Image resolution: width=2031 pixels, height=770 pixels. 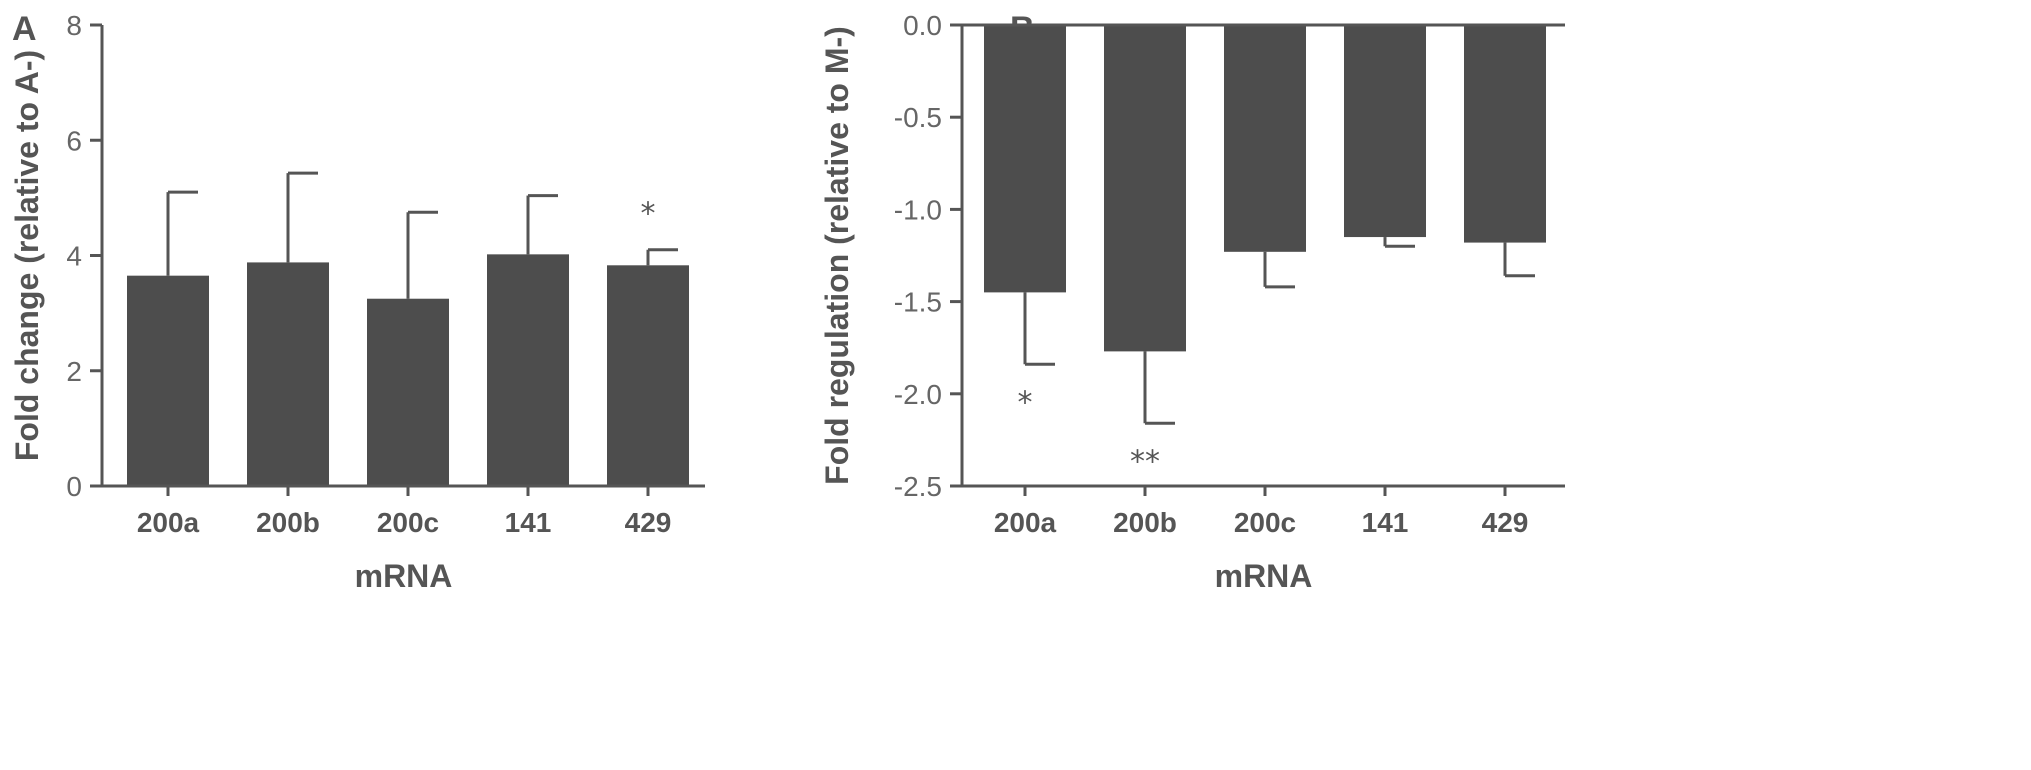 I want to click on y-tick-label: 0, so click(x=74, y=486).